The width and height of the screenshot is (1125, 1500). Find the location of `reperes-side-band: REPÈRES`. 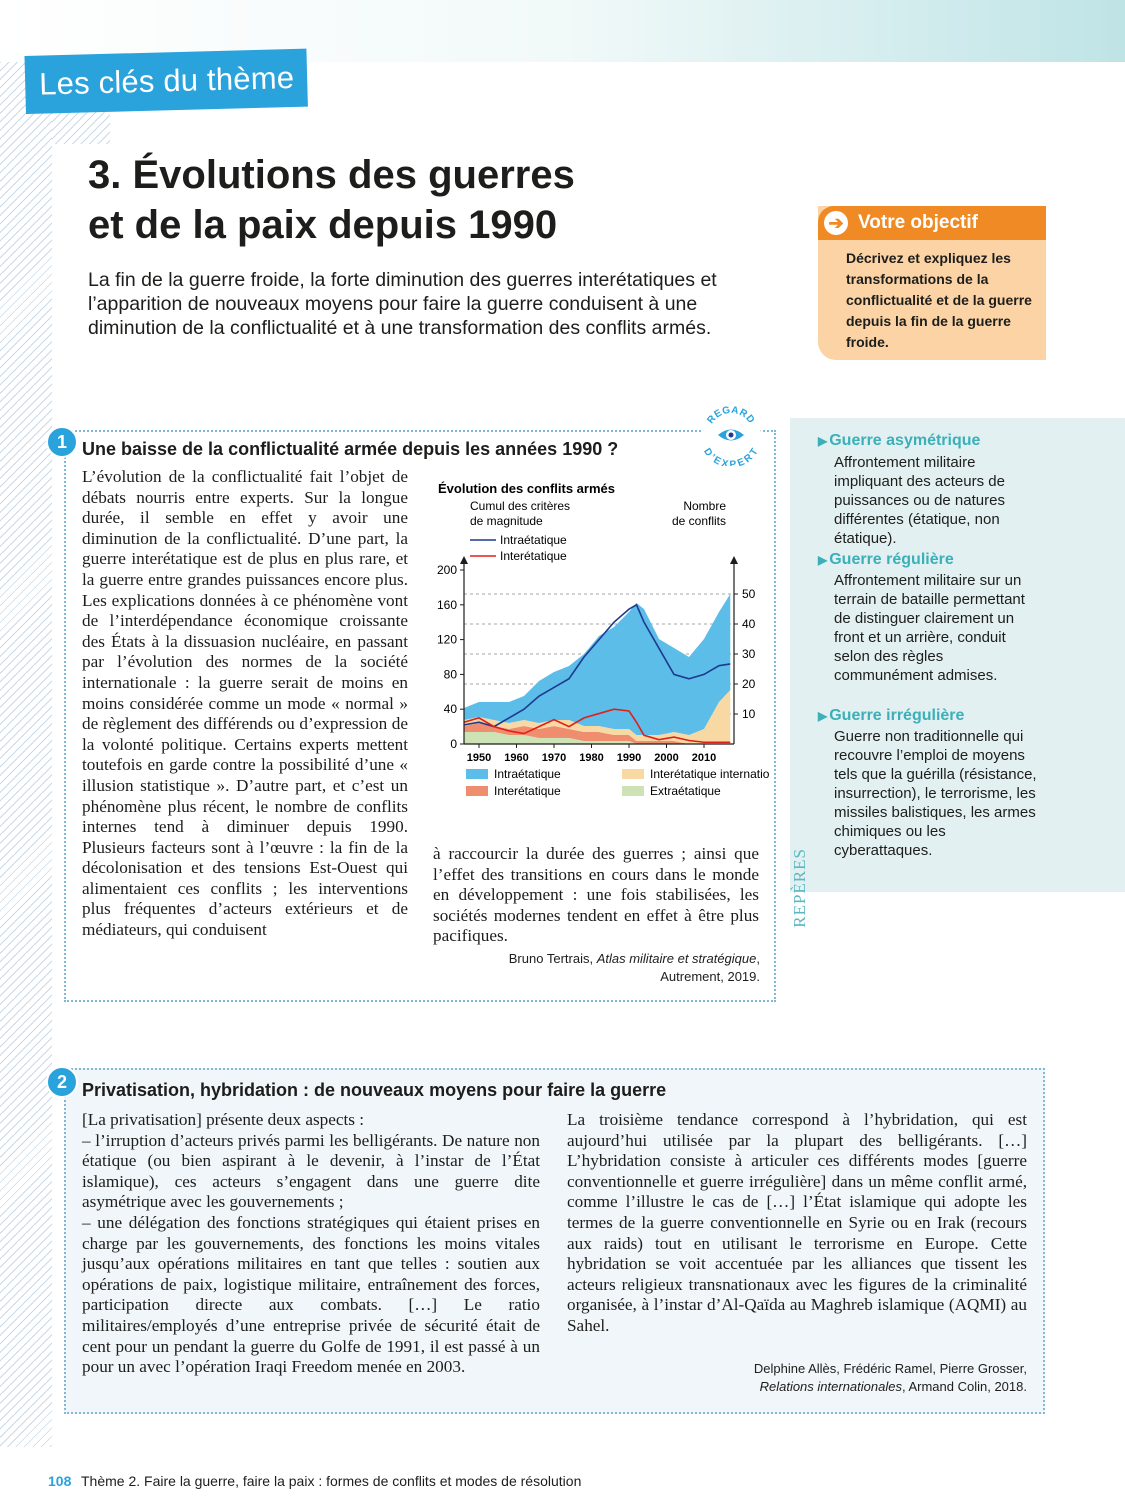

reperes-side-band: REPÈRES is located at coordinates (804, 673).